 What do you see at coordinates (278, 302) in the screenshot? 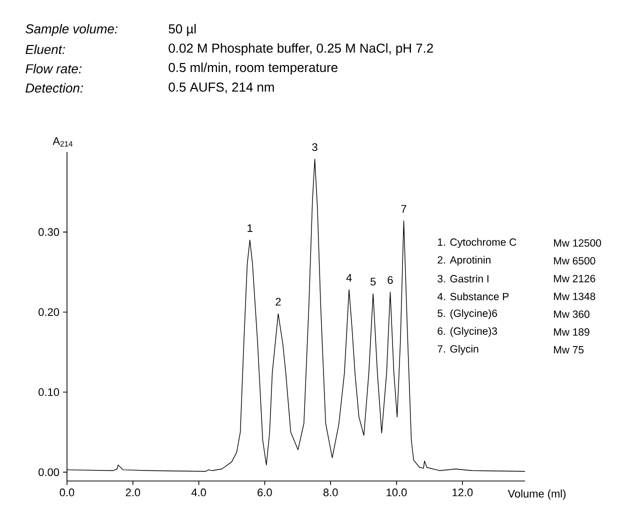
I see `annotation: 2` at bounding box center [278, 302].